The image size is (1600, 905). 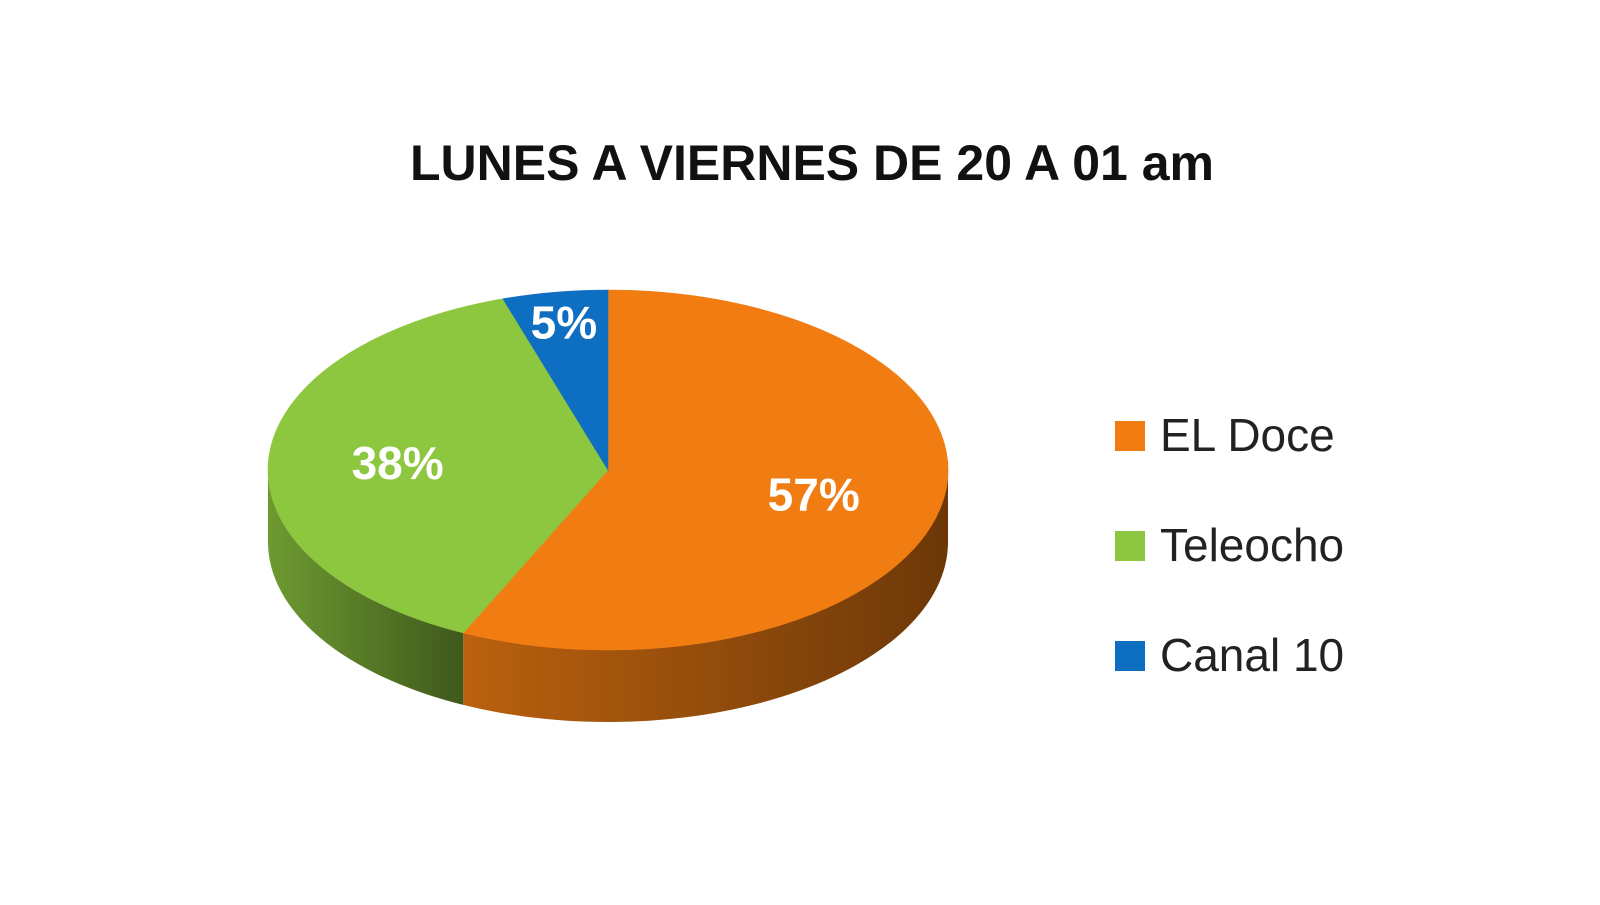 I want to click on pie-slice-el-doce, so click(x=705, y=470).